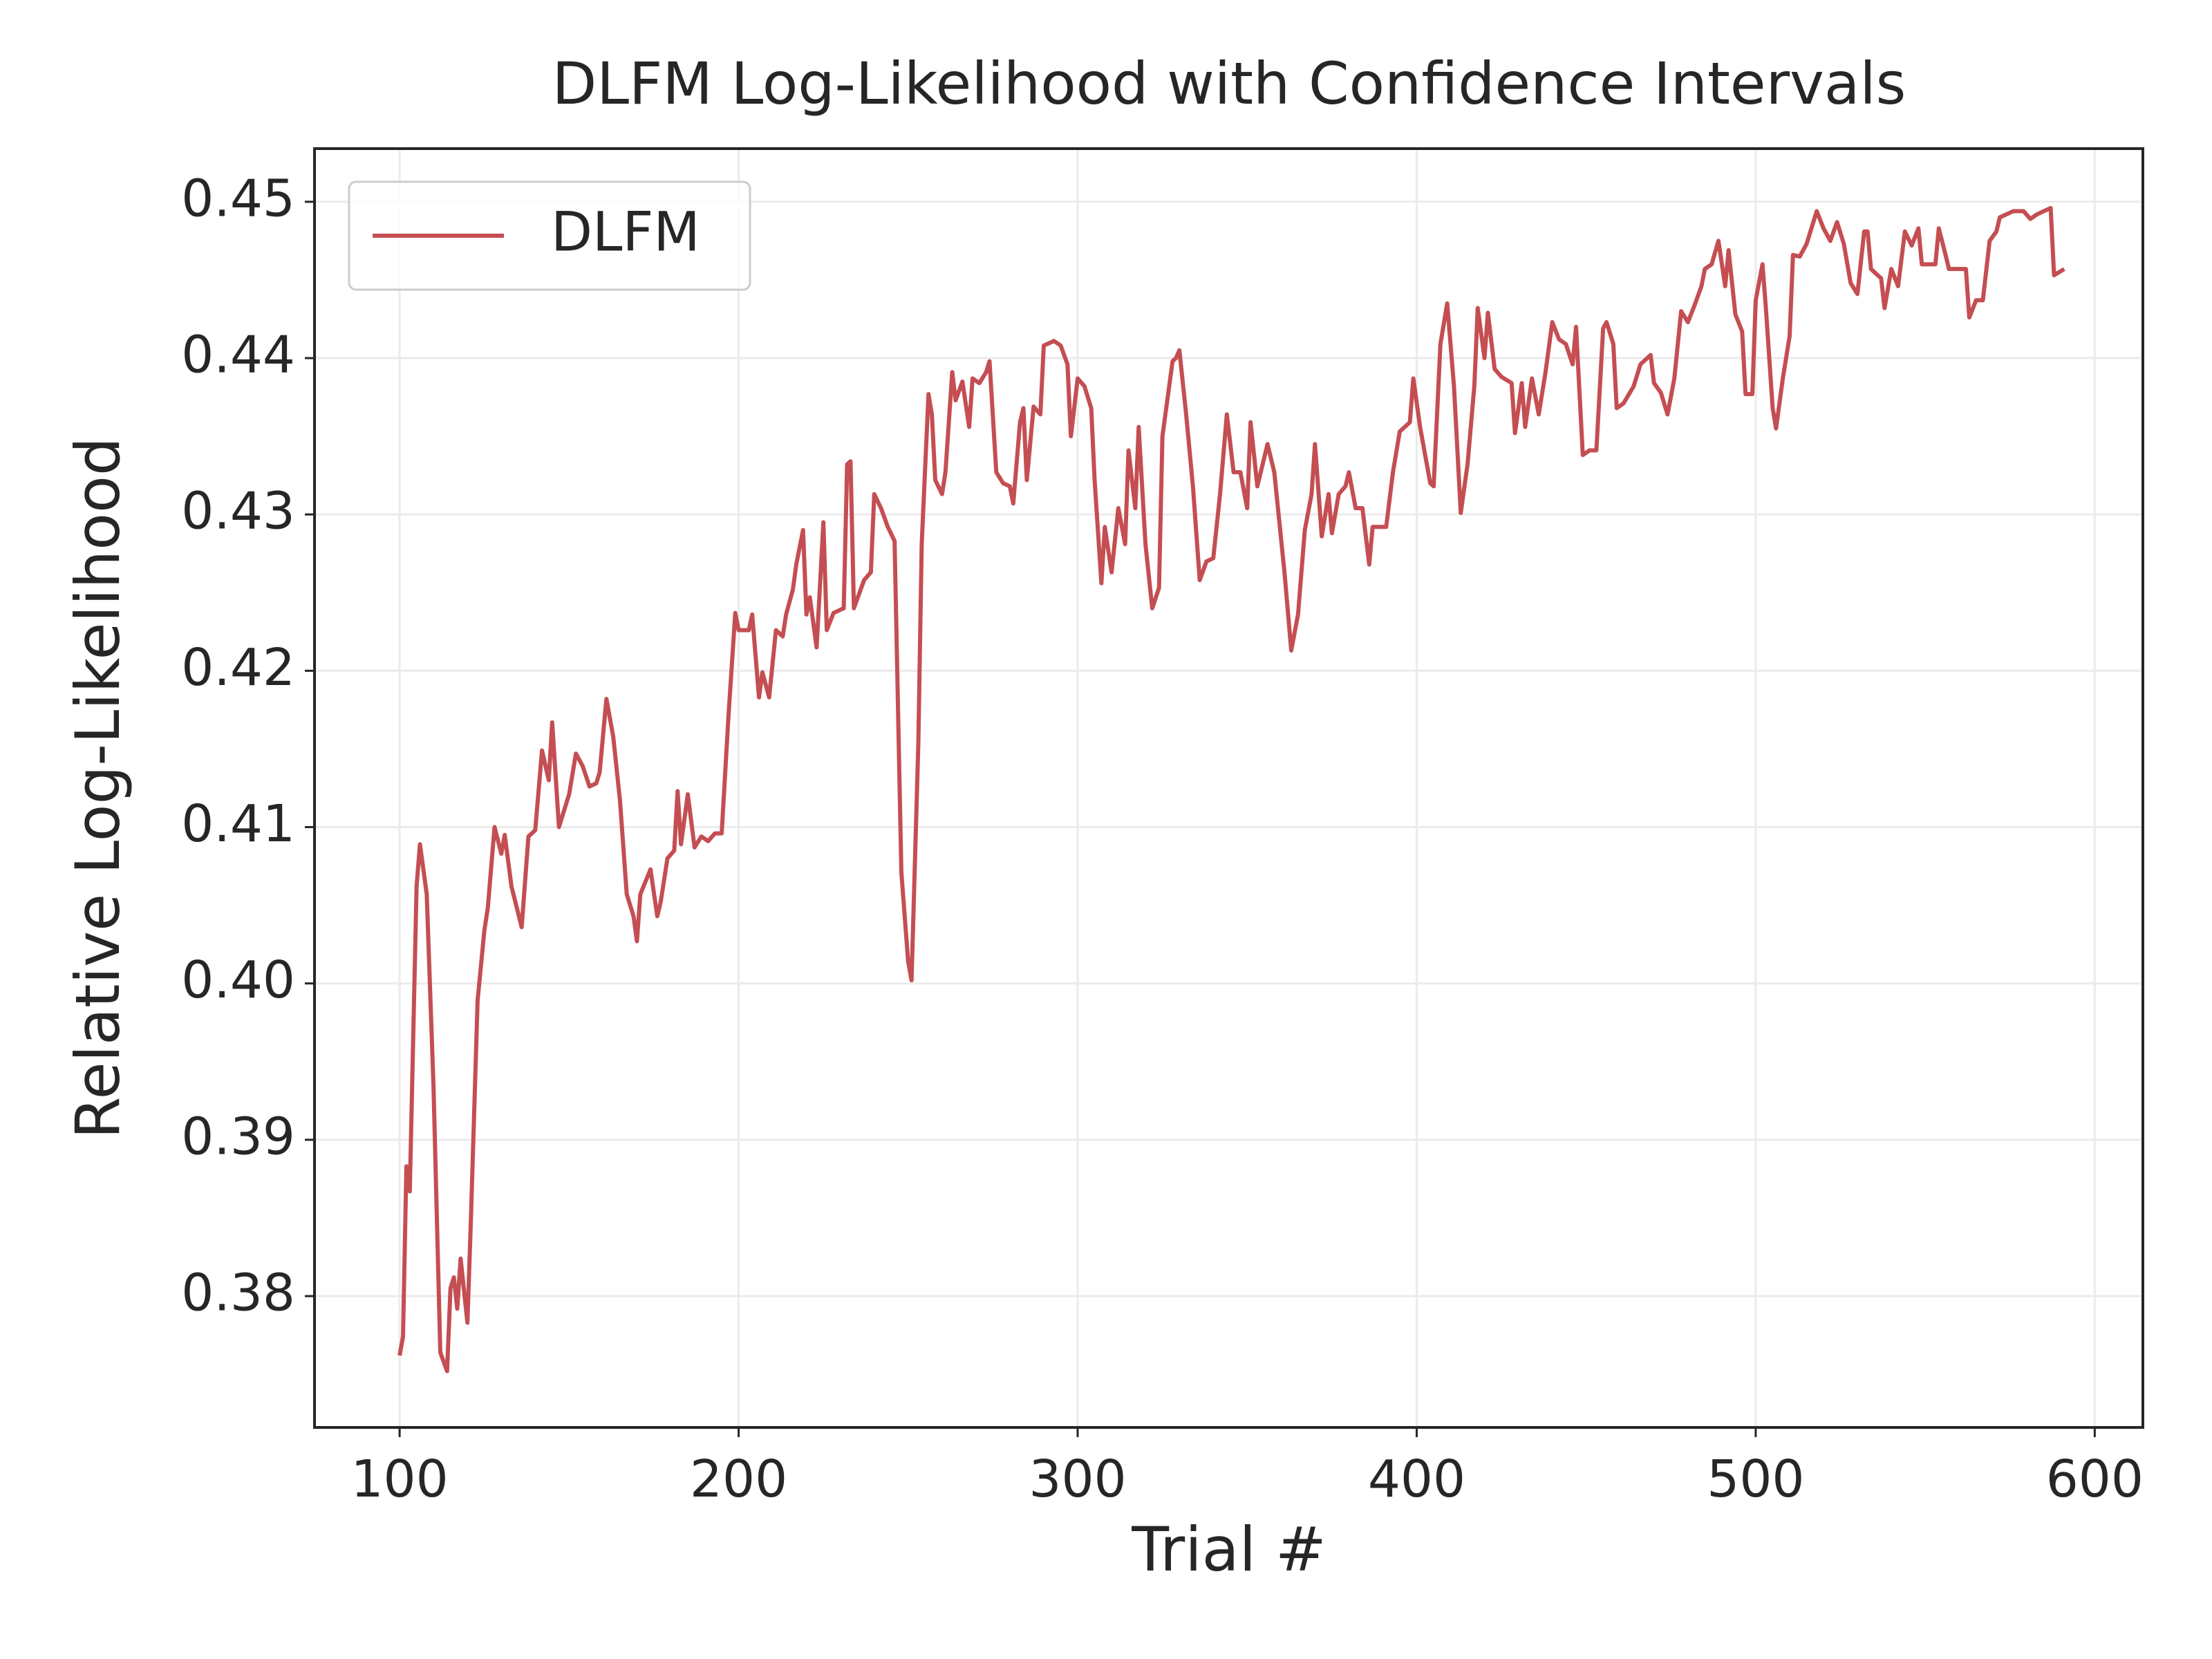 The height and width of the screenshot is (1659, 2212). Describe the element at coordinates (1229, 1549) in the screenshot. I see `x-axis-label: Trial #` at that location.